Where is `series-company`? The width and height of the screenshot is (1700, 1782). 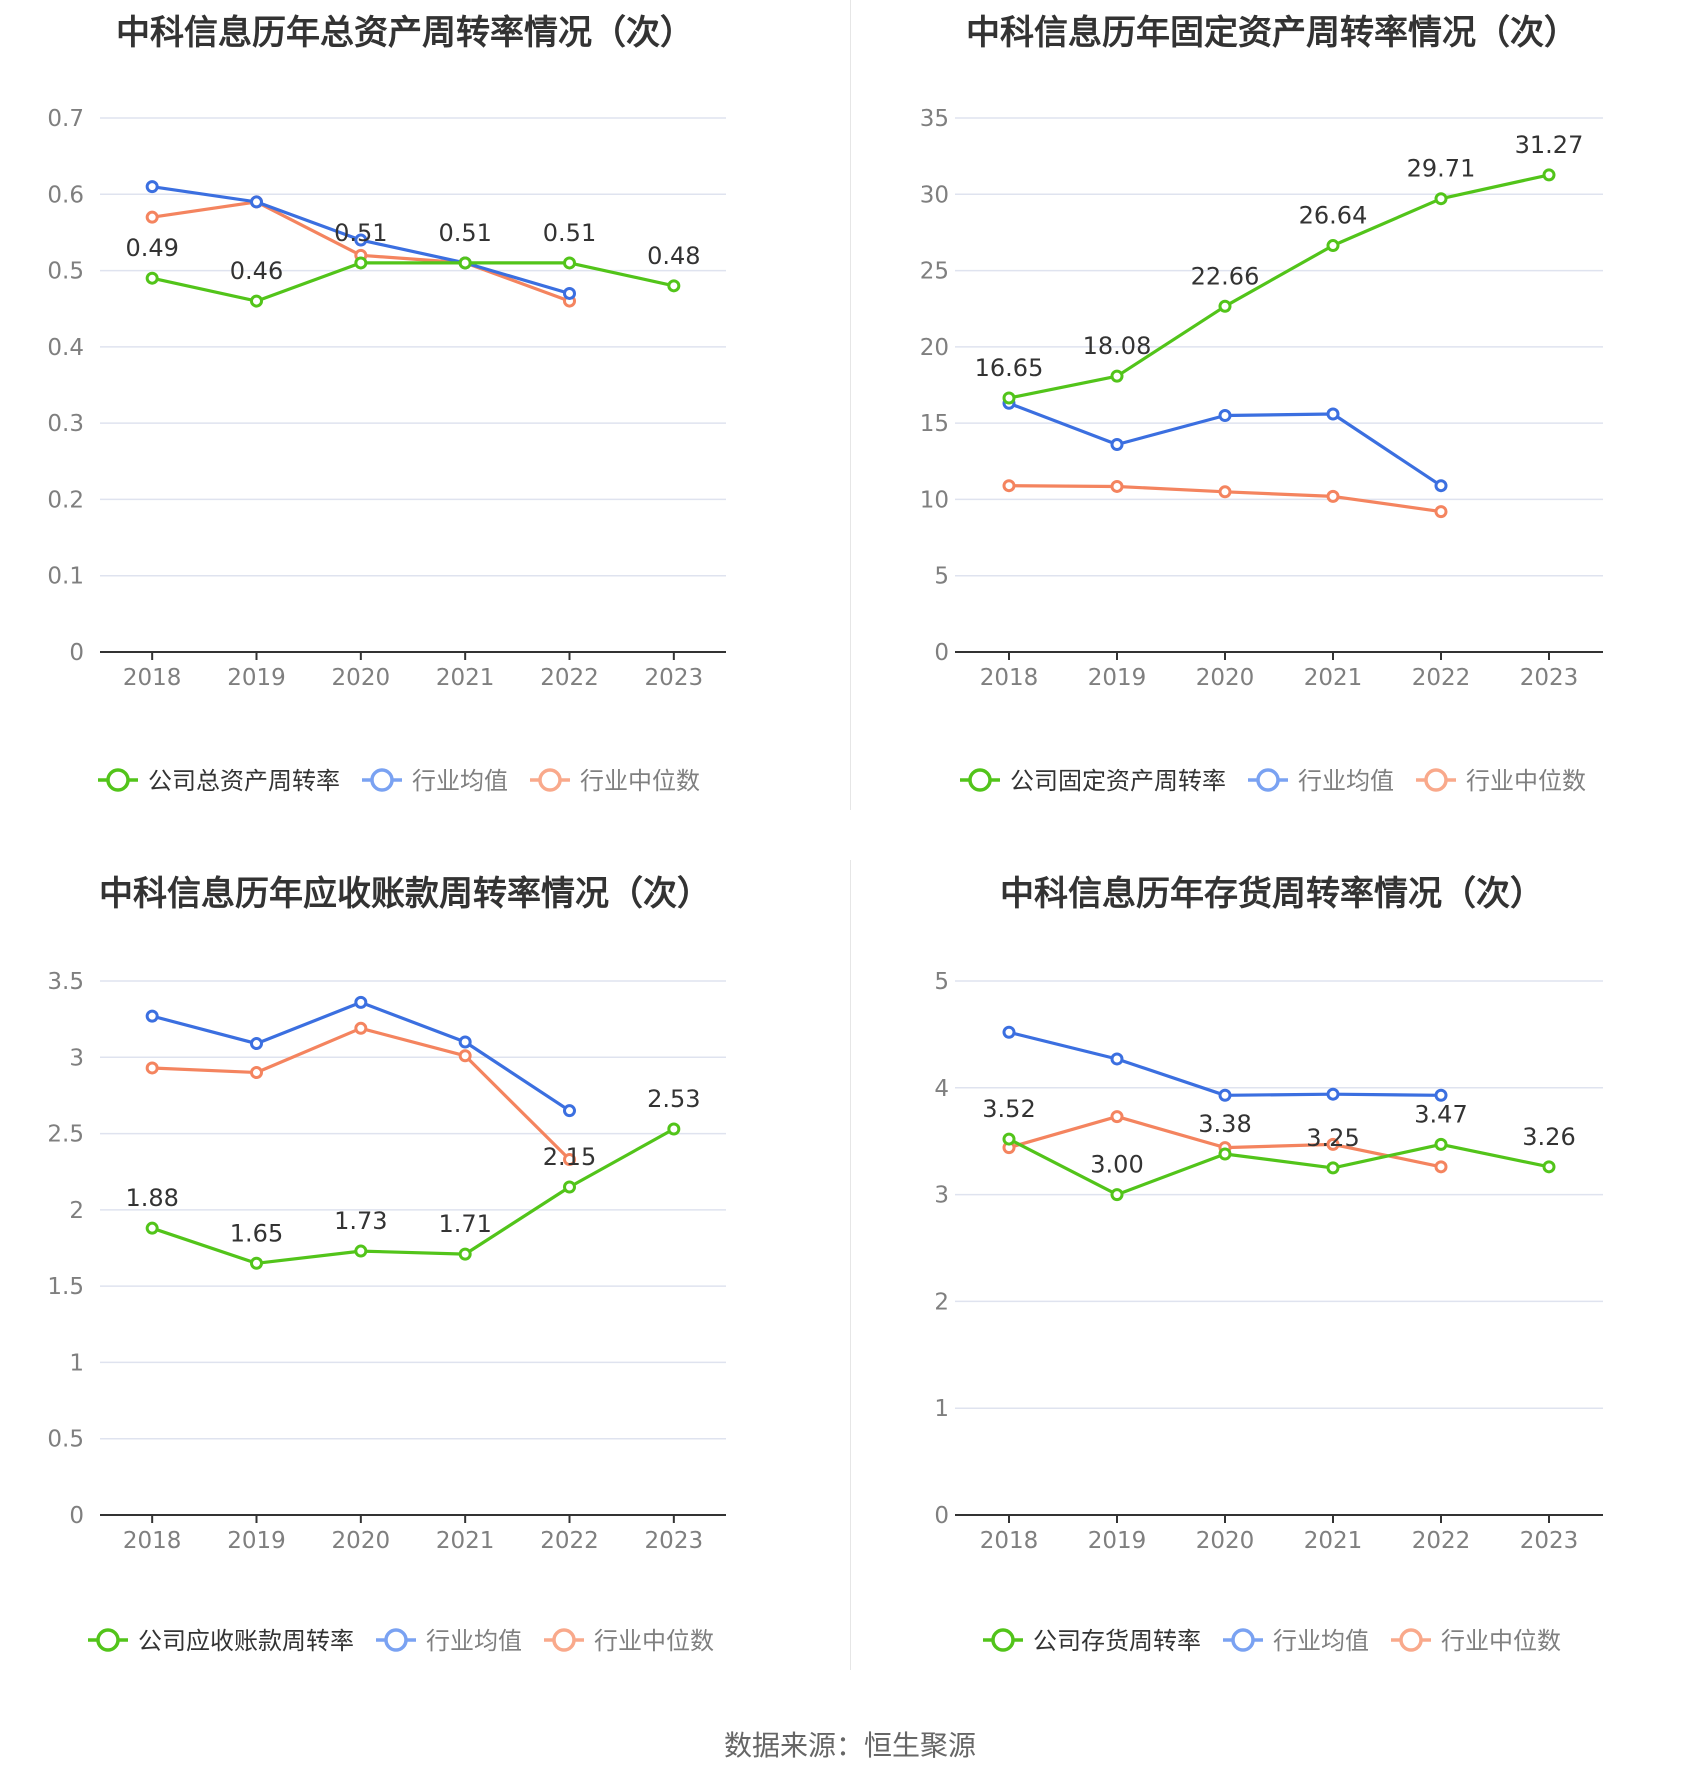
series-company is located at coordinates (413, 282).